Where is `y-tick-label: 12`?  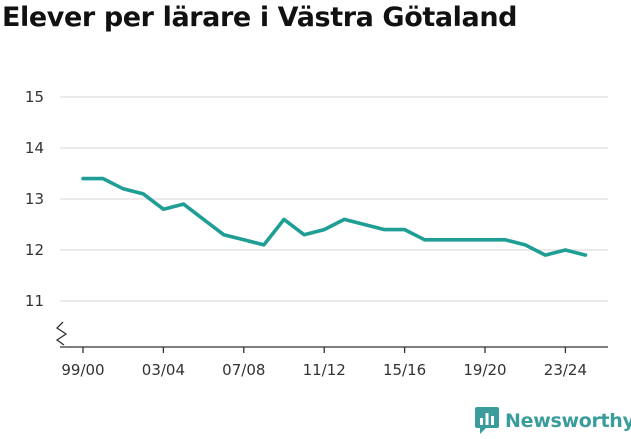
y-tick-label: 12 is located at coordinates (34, 250).